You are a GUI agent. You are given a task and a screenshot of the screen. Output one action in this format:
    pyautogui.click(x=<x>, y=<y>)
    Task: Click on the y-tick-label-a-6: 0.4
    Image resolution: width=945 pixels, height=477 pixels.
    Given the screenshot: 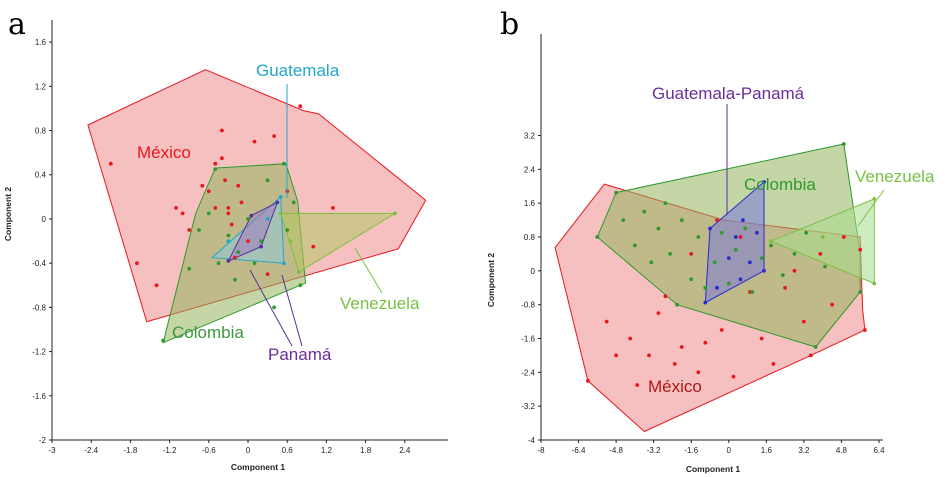 What is the action you would take?
    pyautogui.click(x=41, y=175)
    